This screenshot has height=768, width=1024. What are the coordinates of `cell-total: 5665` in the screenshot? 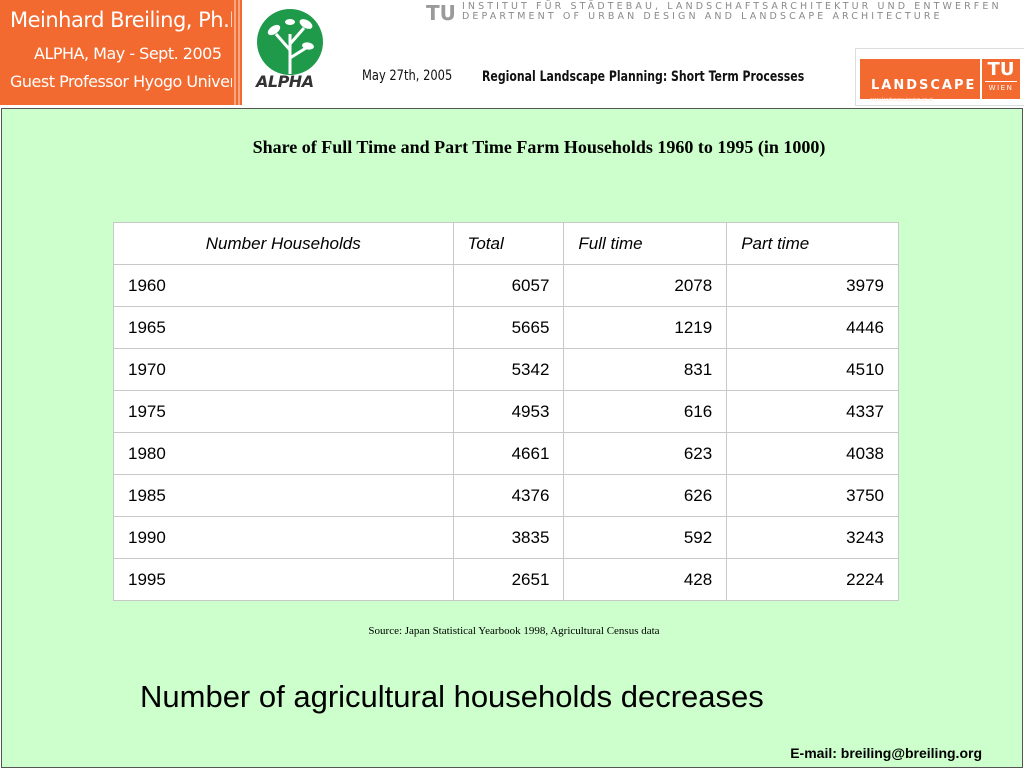 It's located at (508, 327).